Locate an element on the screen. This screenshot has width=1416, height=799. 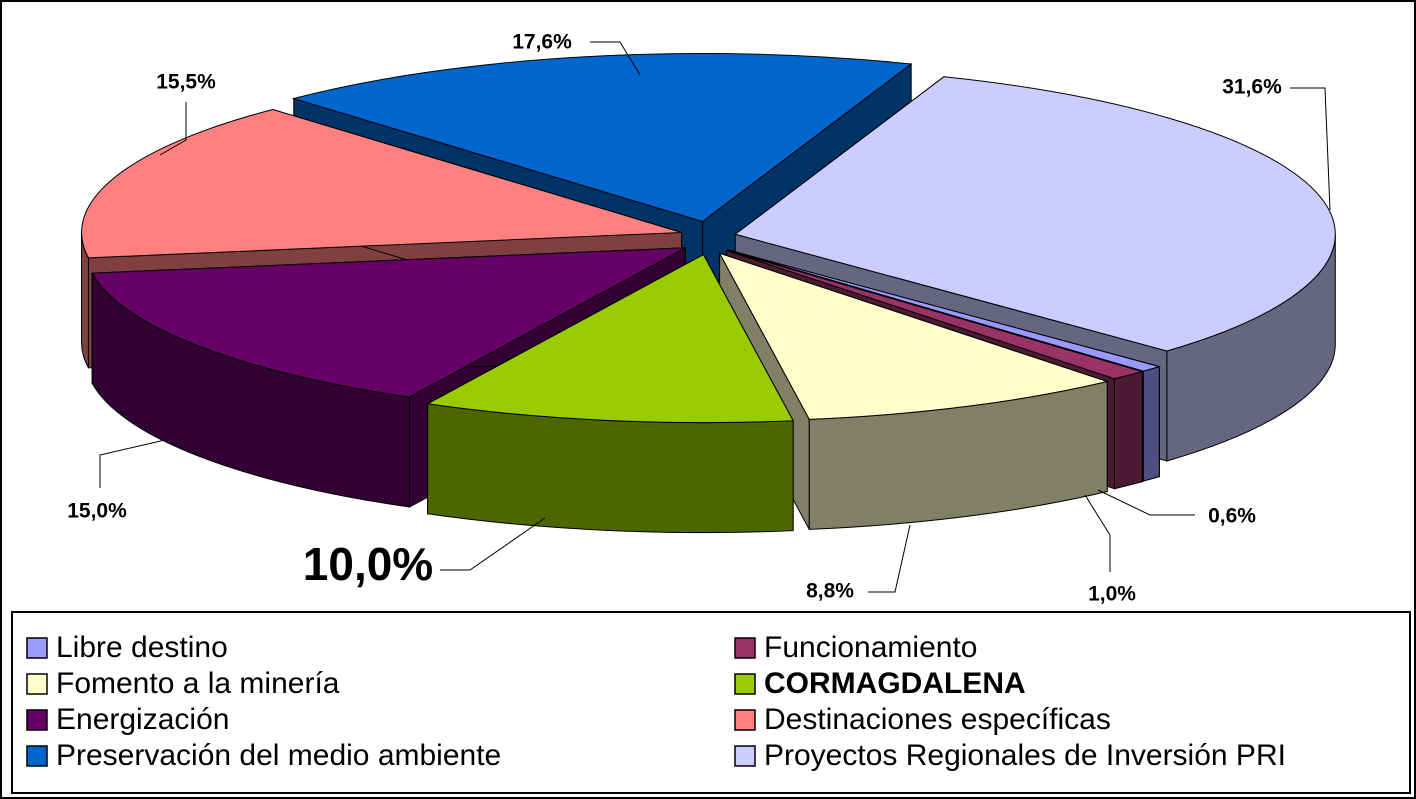
data-label: 10,0% is located at coordinates (368, 564).